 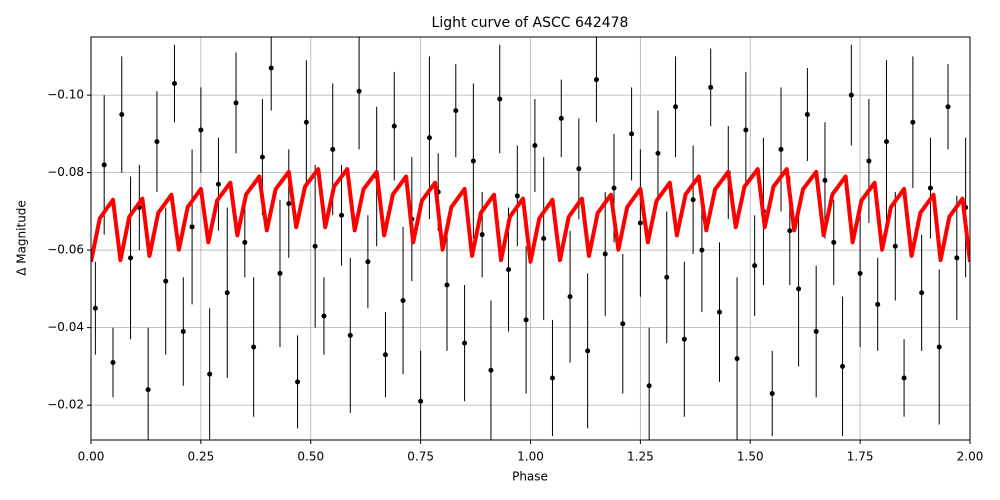 What do you see at coordinates (530, 477) in the screenshot?
I see `x-axis-label: Phase` at bounding box center [530, 477].